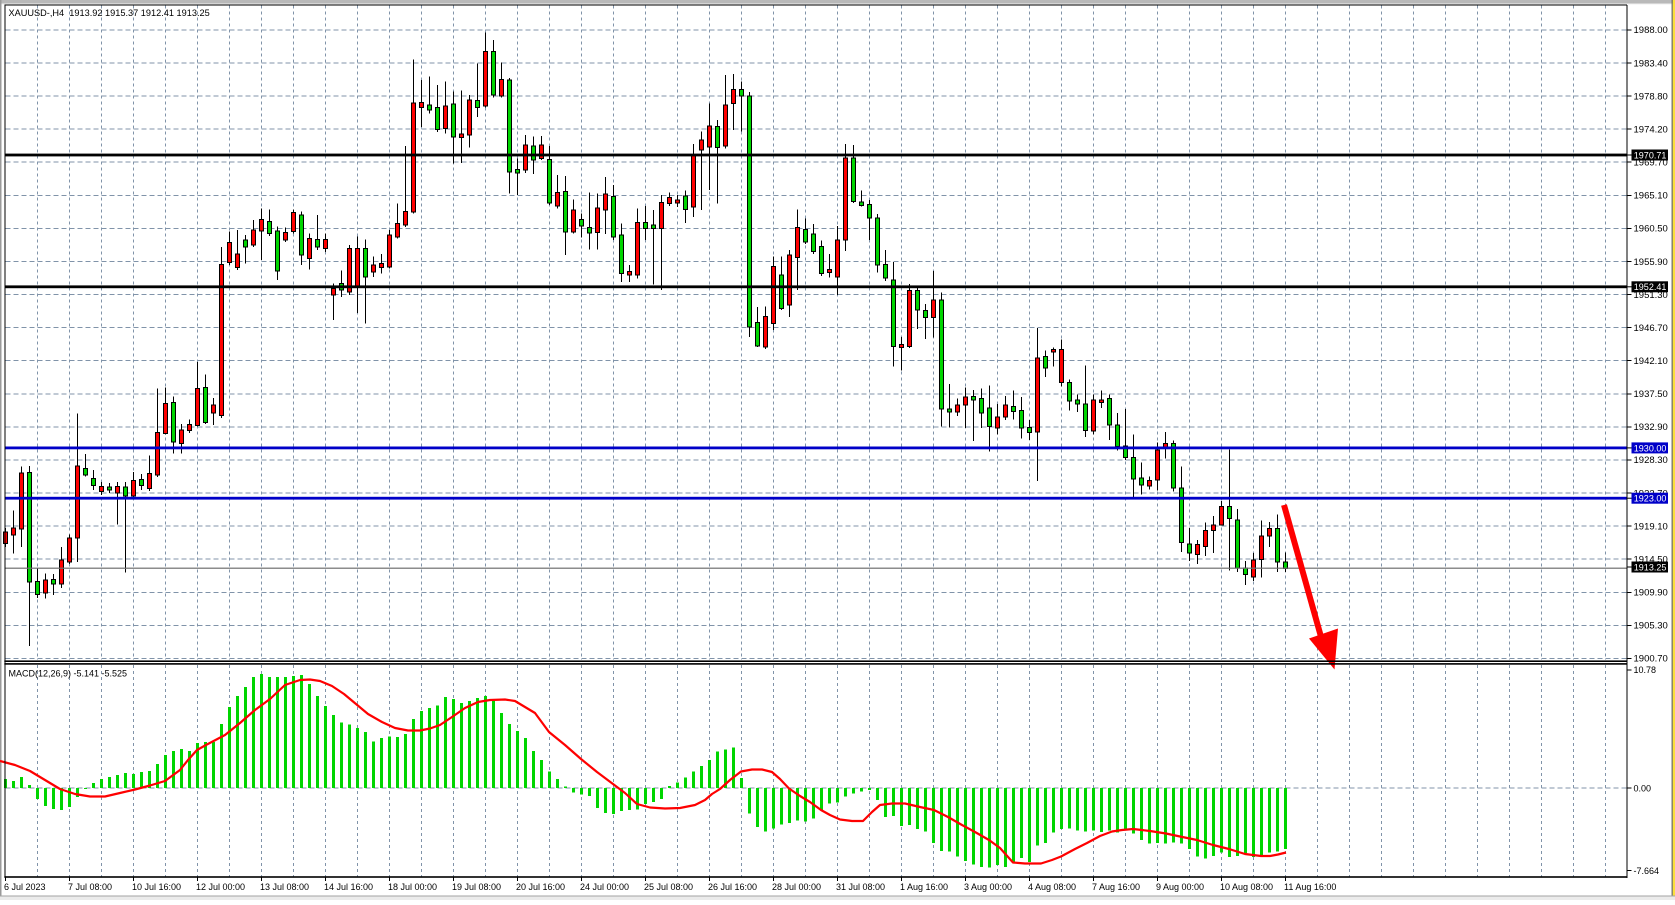 This screenshot has width=1675, height=905. Describe the element at coordinates (68, 674) in the screenshot. I see `svg-text: MACD(12,26,9) -5.141 -5.525` at that location.